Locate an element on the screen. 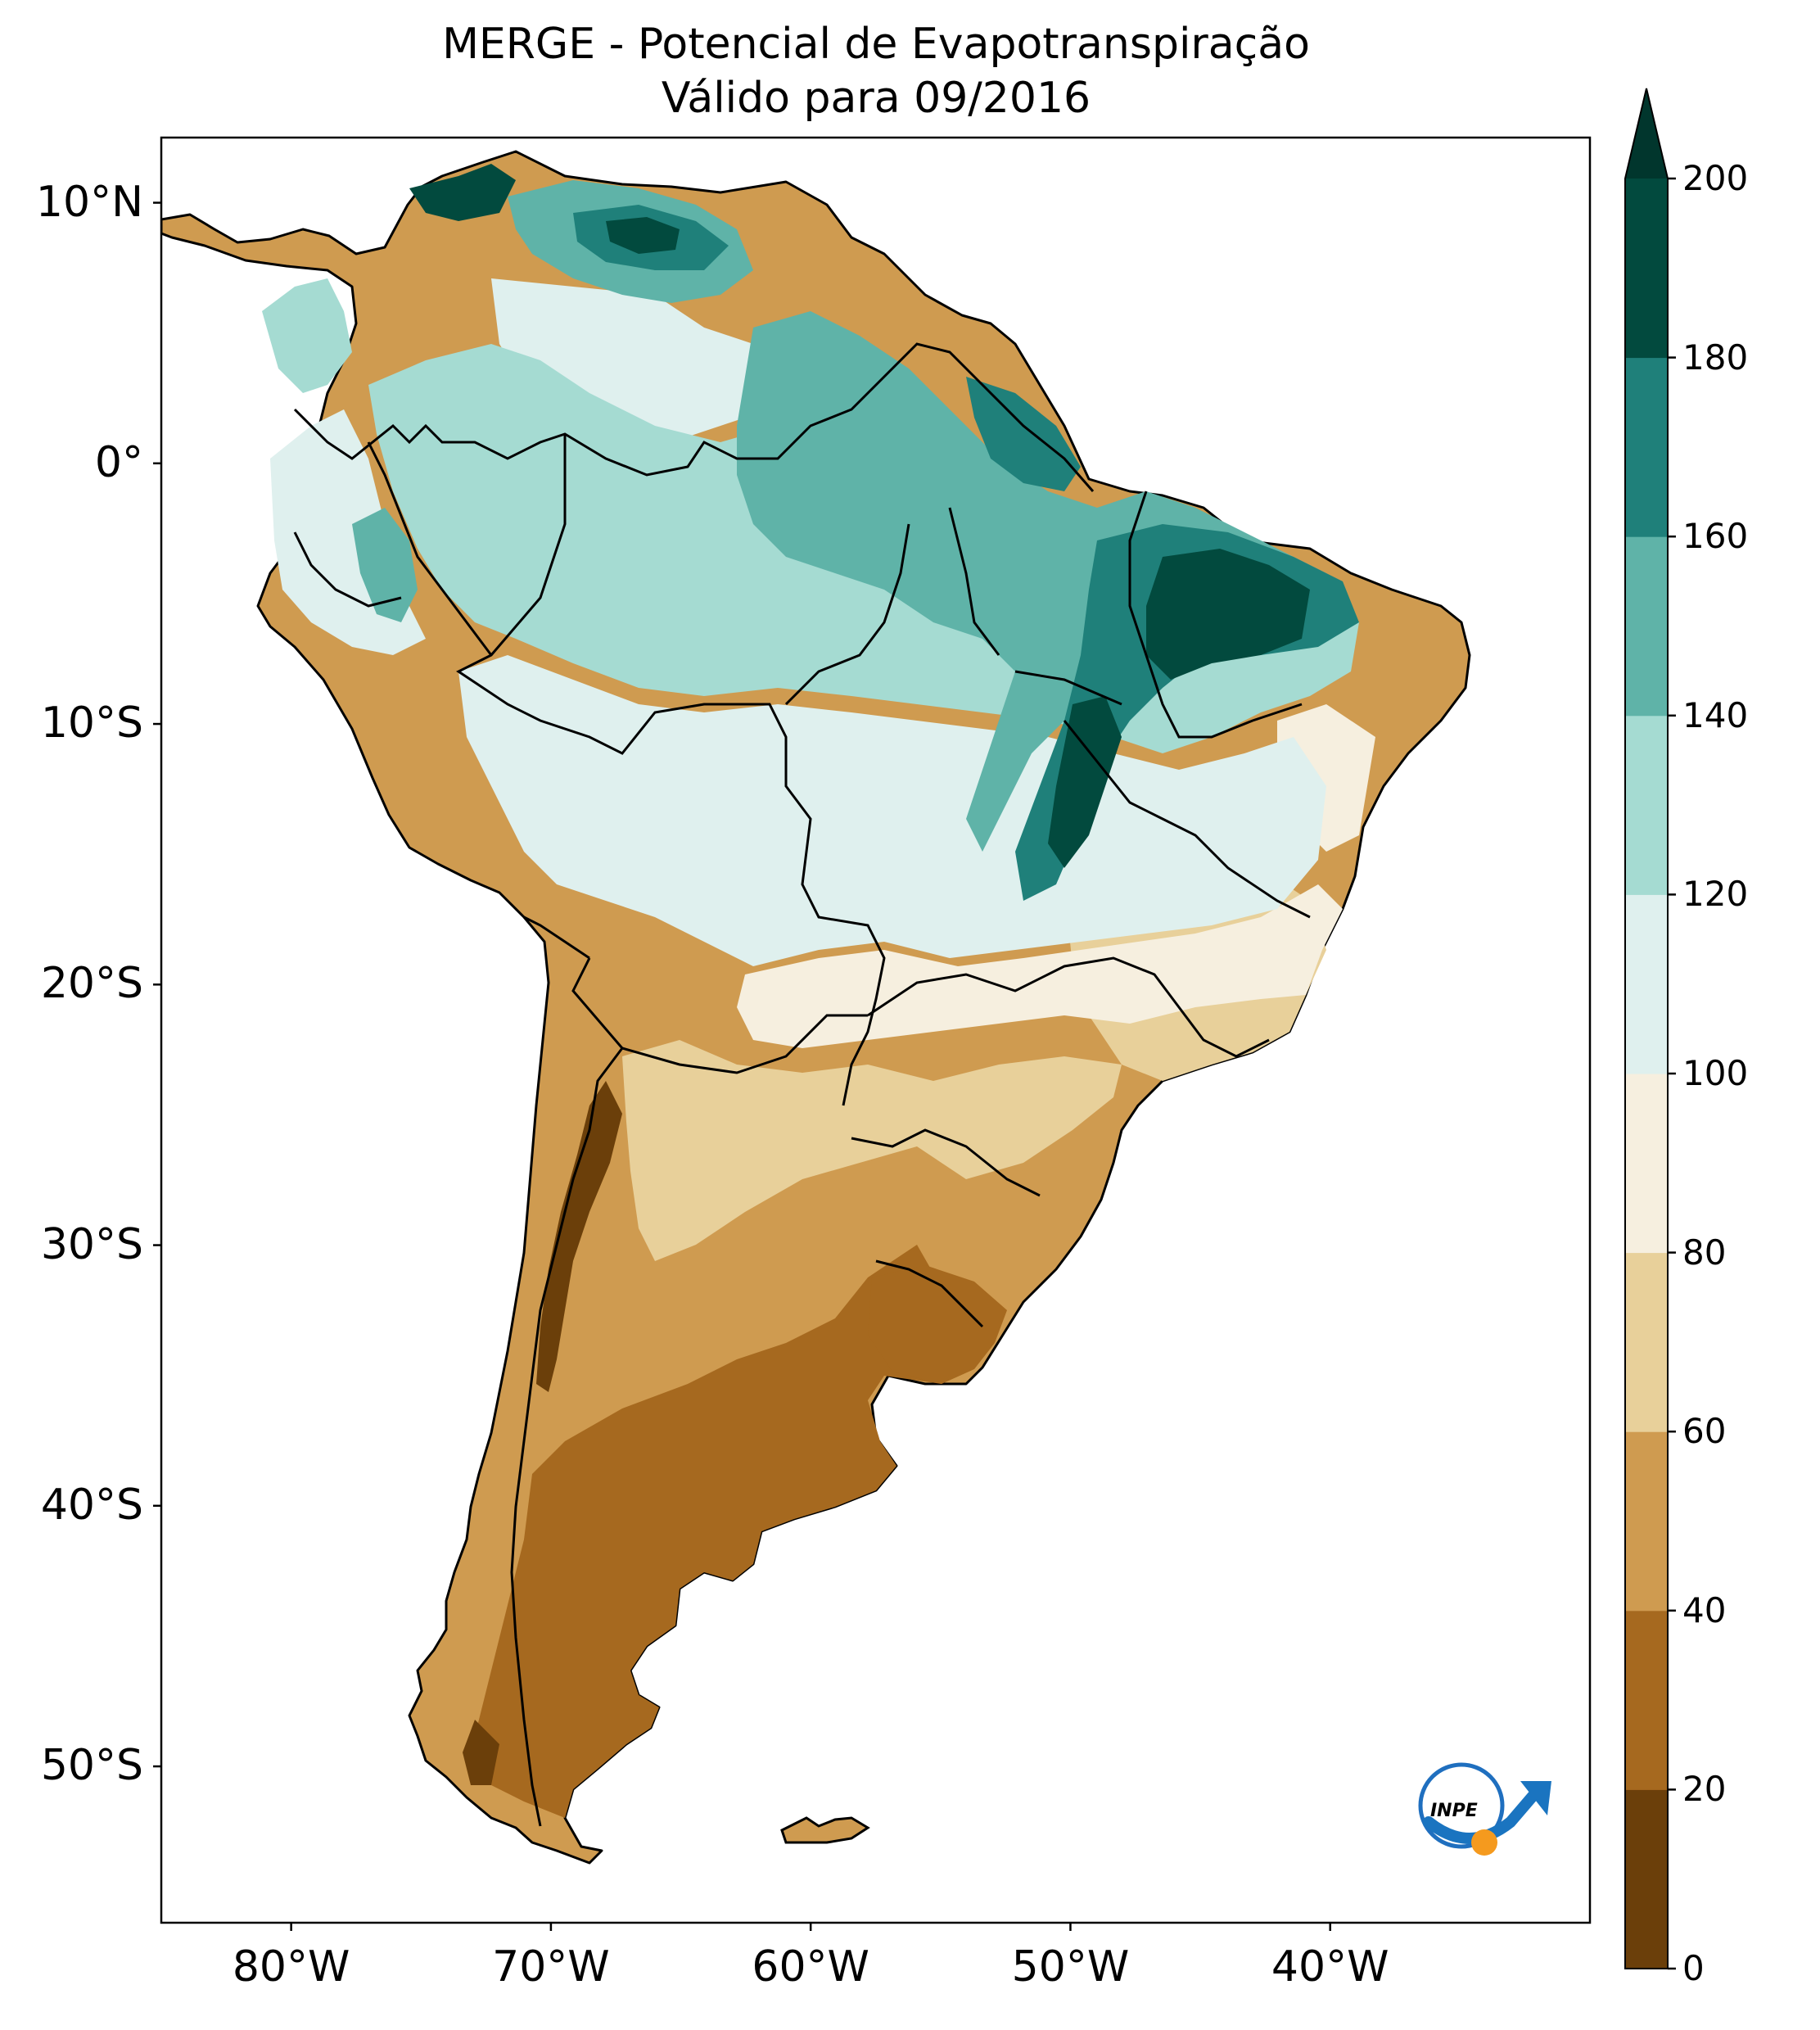 The image size is (1820, 2030). band-0-20-andes is located at coordinates (579, 1236).